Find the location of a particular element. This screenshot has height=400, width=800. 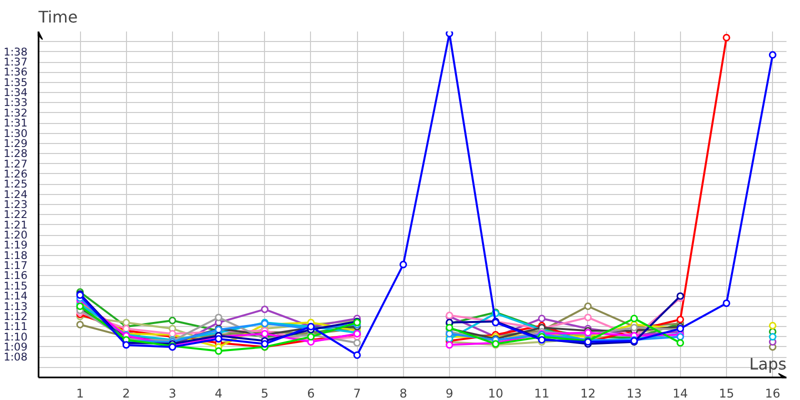

x-tick-label: 12 is located at coordinates (588, 393).